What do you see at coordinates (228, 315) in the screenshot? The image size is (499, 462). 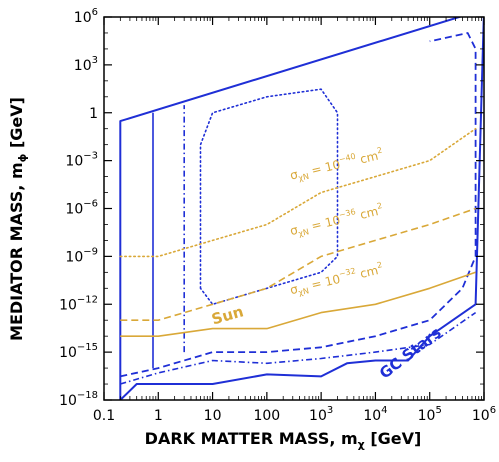 I see `series-label: Sun` at bounding box center [228, 315].